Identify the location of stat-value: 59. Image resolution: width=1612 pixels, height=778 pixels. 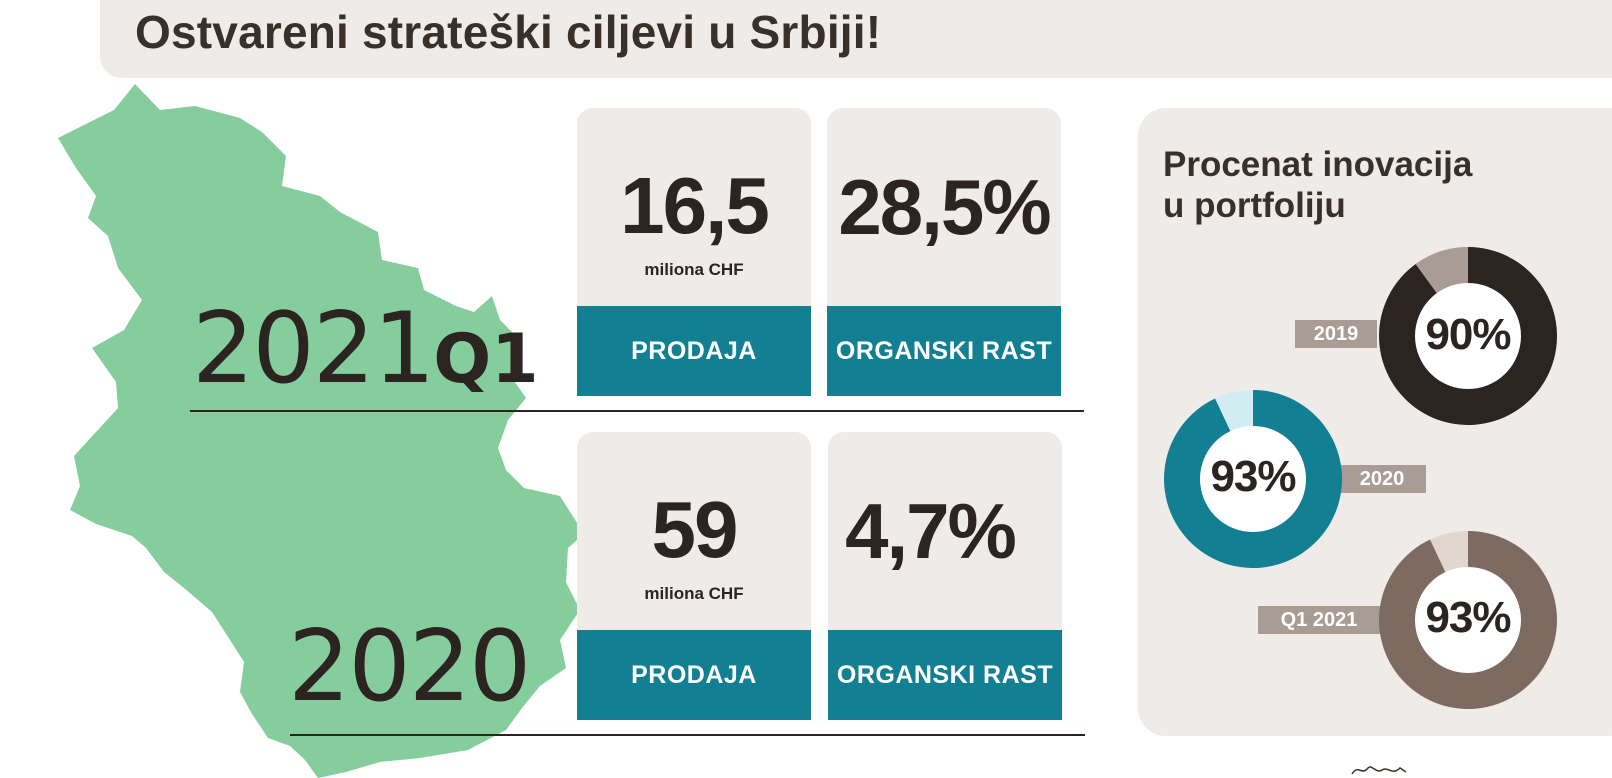
(695, 529).